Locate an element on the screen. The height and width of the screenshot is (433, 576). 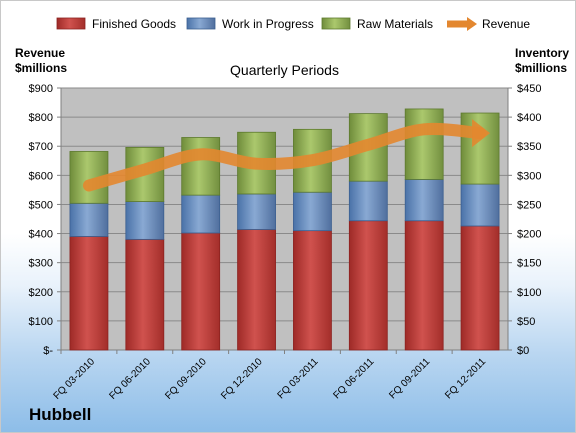
left-tick-label: $200 is located at coordinates (41, 293).